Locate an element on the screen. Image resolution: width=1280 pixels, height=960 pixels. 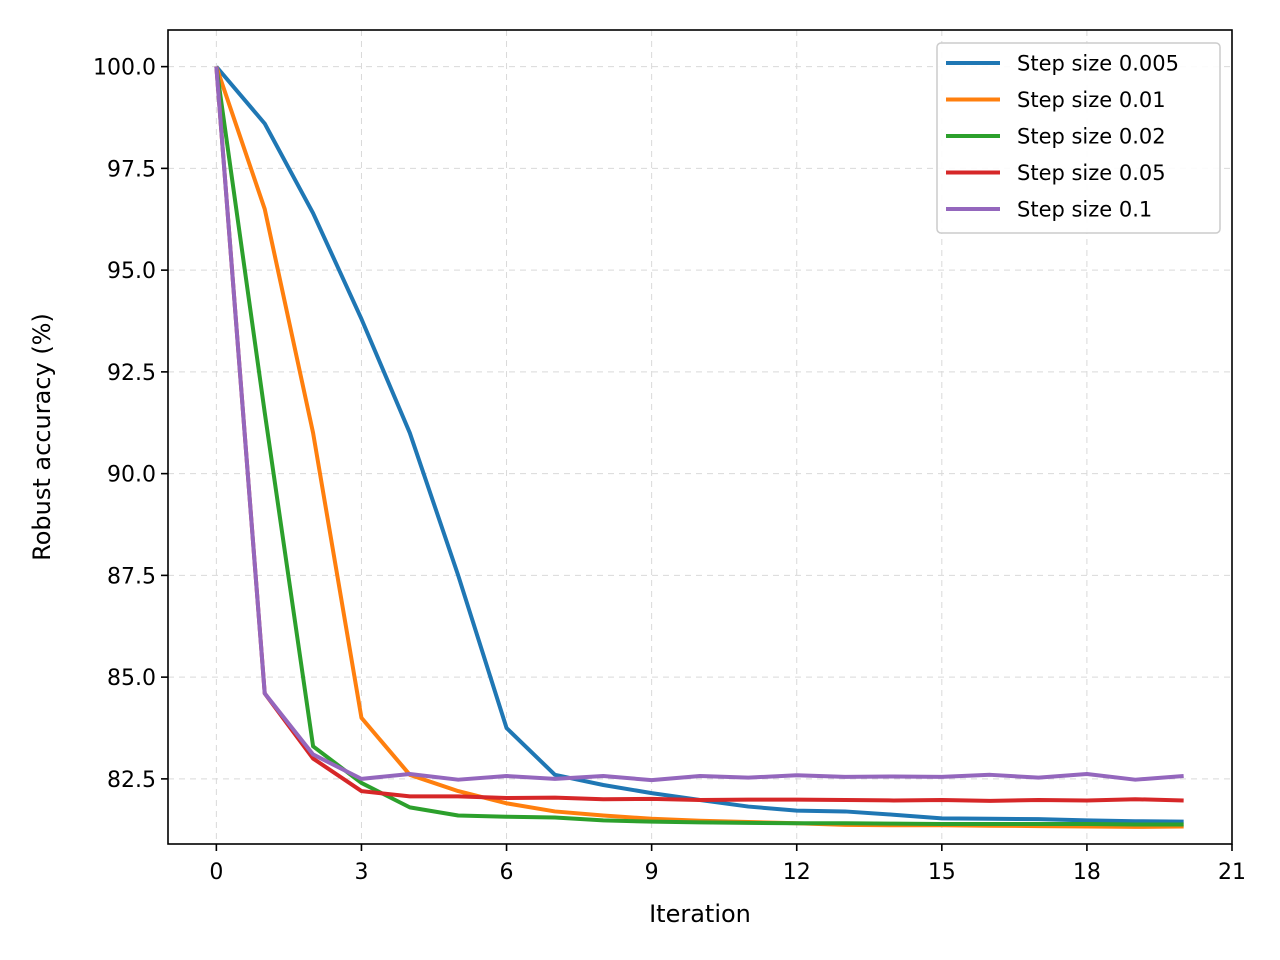
y-tick-label: 85.0 is located at coordinates (131, 678).